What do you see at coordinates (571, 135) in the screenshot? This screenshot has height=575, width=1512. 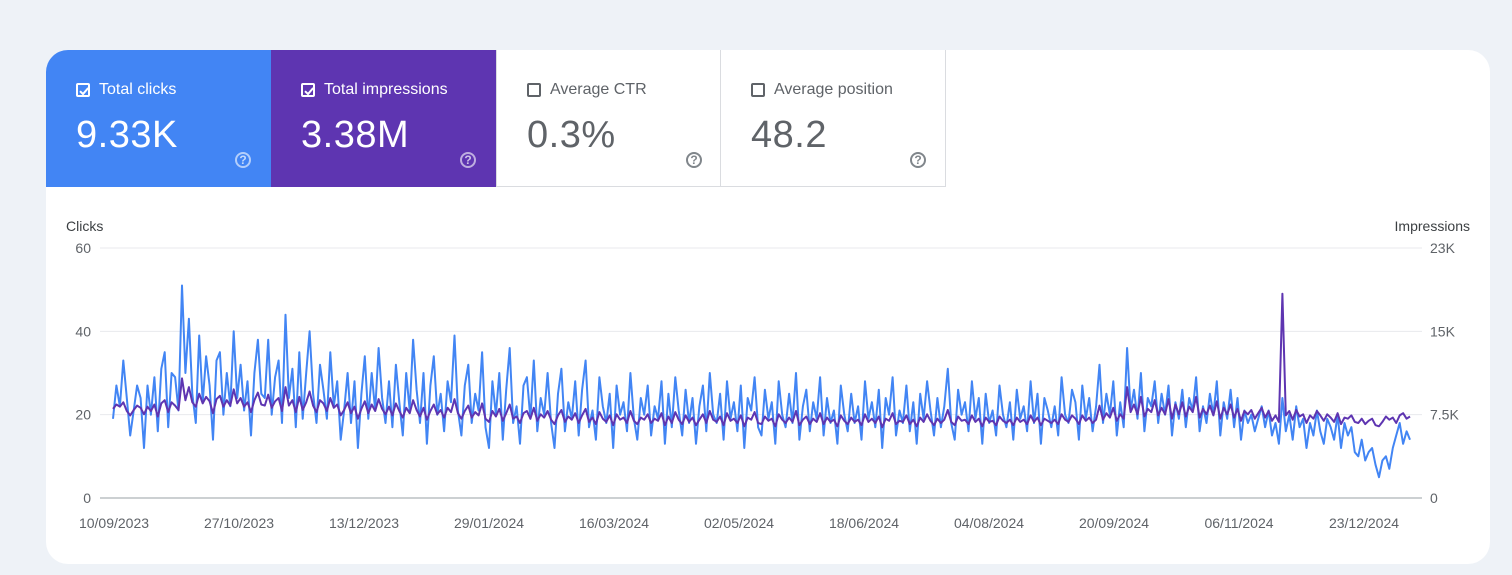 I see `metric-value: 0.3%` at bounding box center [571, 135].